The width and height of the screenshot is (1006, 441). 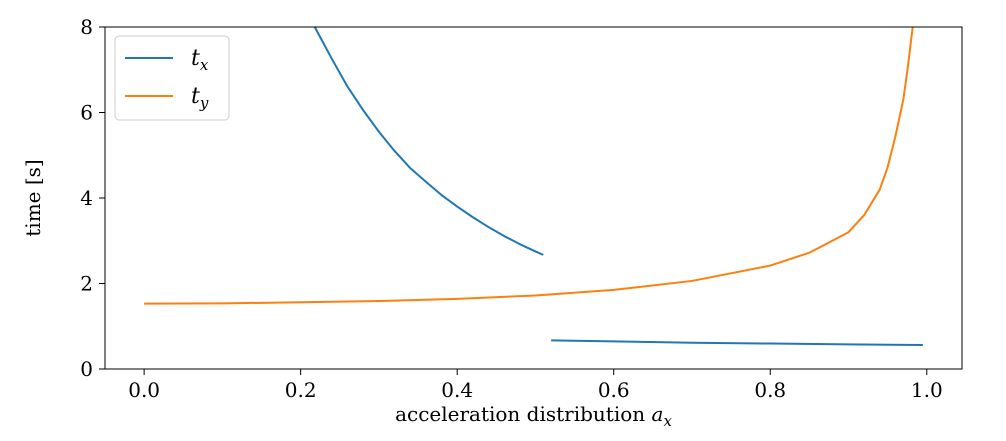 I want to click on legend-label-x: tx, so click(x=200, y=60).